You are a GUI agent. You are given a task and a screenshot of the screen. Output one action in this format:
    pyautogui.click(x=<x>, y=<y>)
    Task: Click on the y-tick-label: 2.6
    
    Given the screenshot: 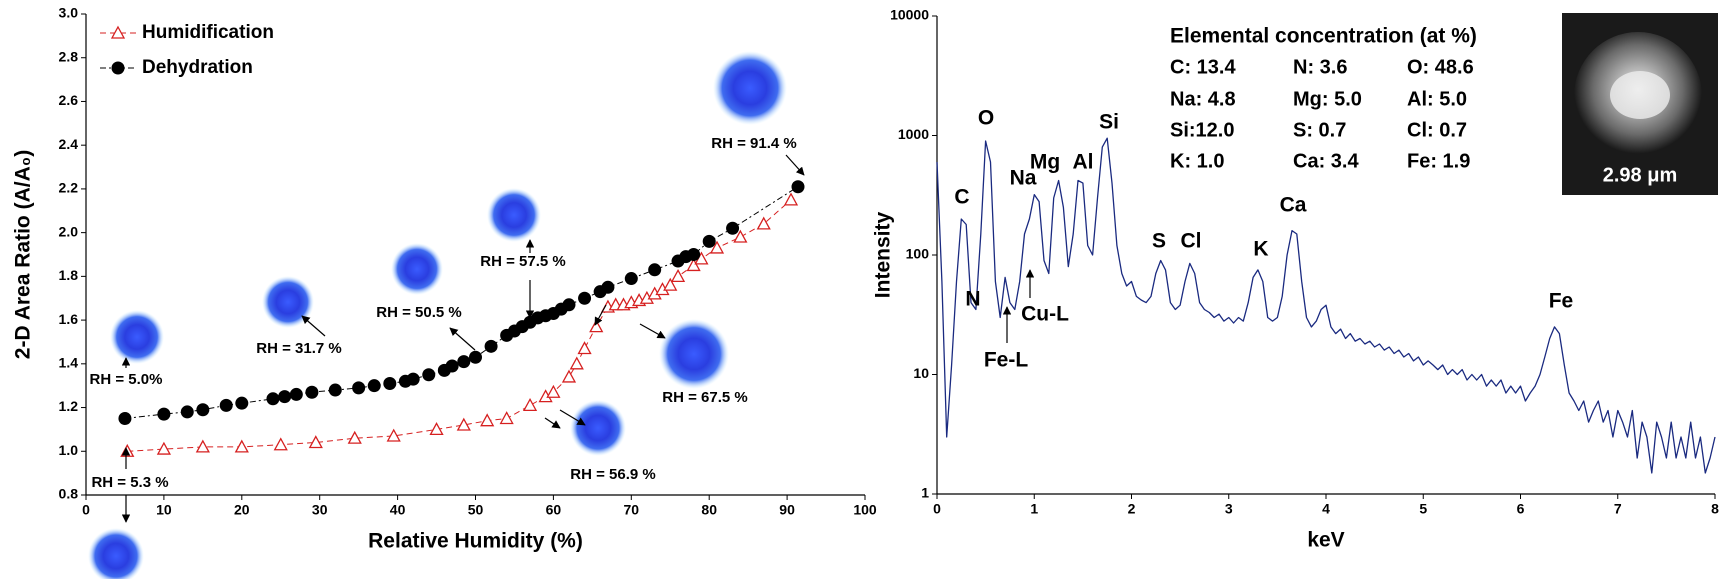 What is the action you would take?
    pyautogui.click(x=69, y=100)
    